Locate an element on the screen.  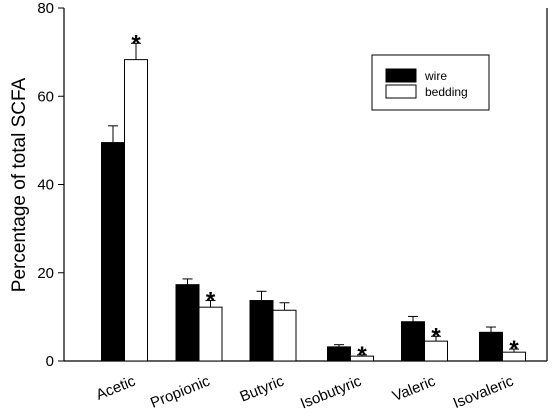
significance-star-propionic: * is located at coordinates (211, 301).